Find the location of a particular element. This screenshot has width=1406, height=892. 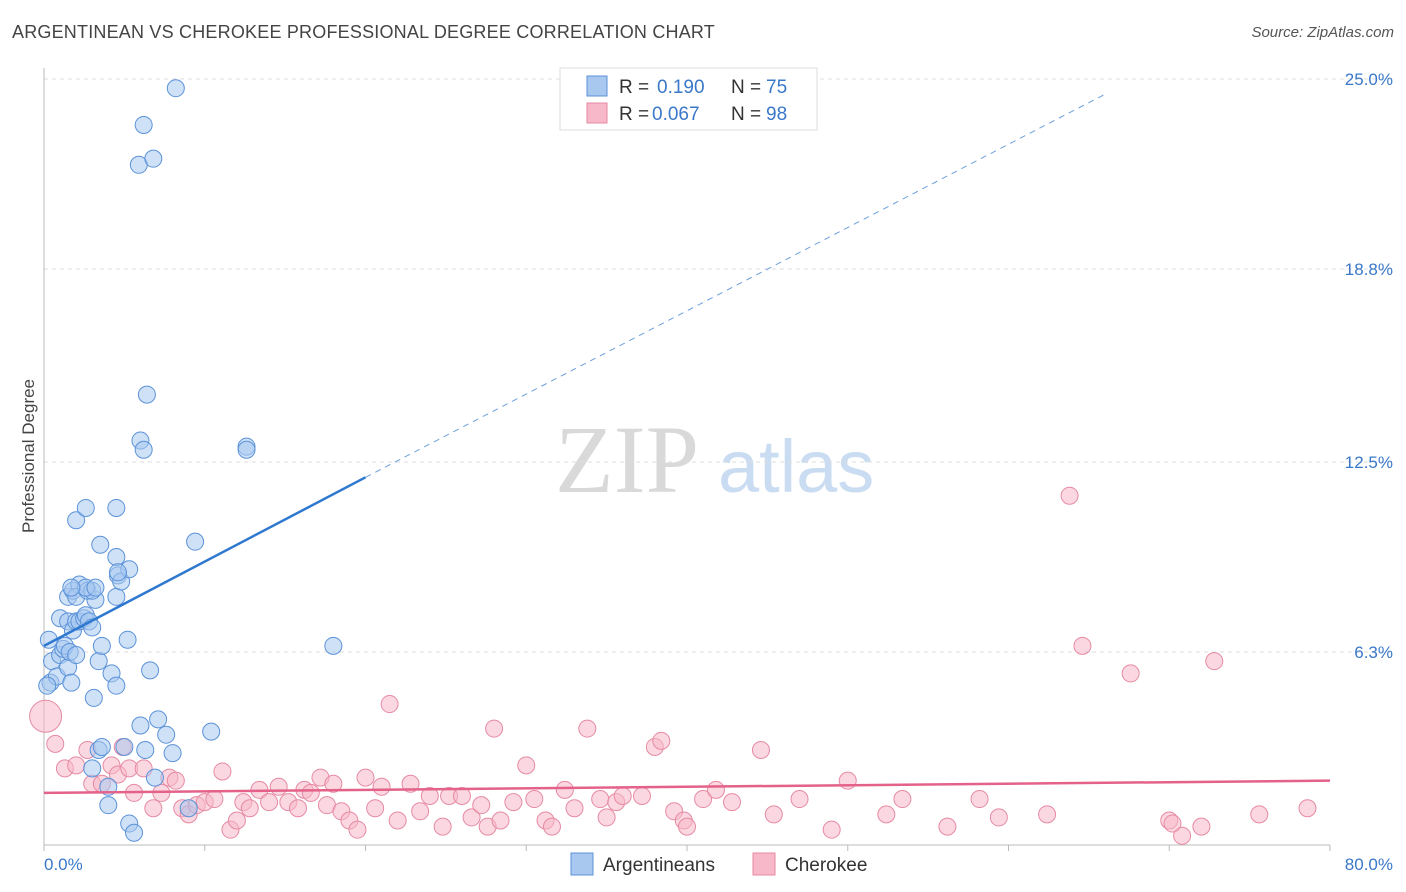

legend-n-label-2: N = is located at coordinates (746, 114).